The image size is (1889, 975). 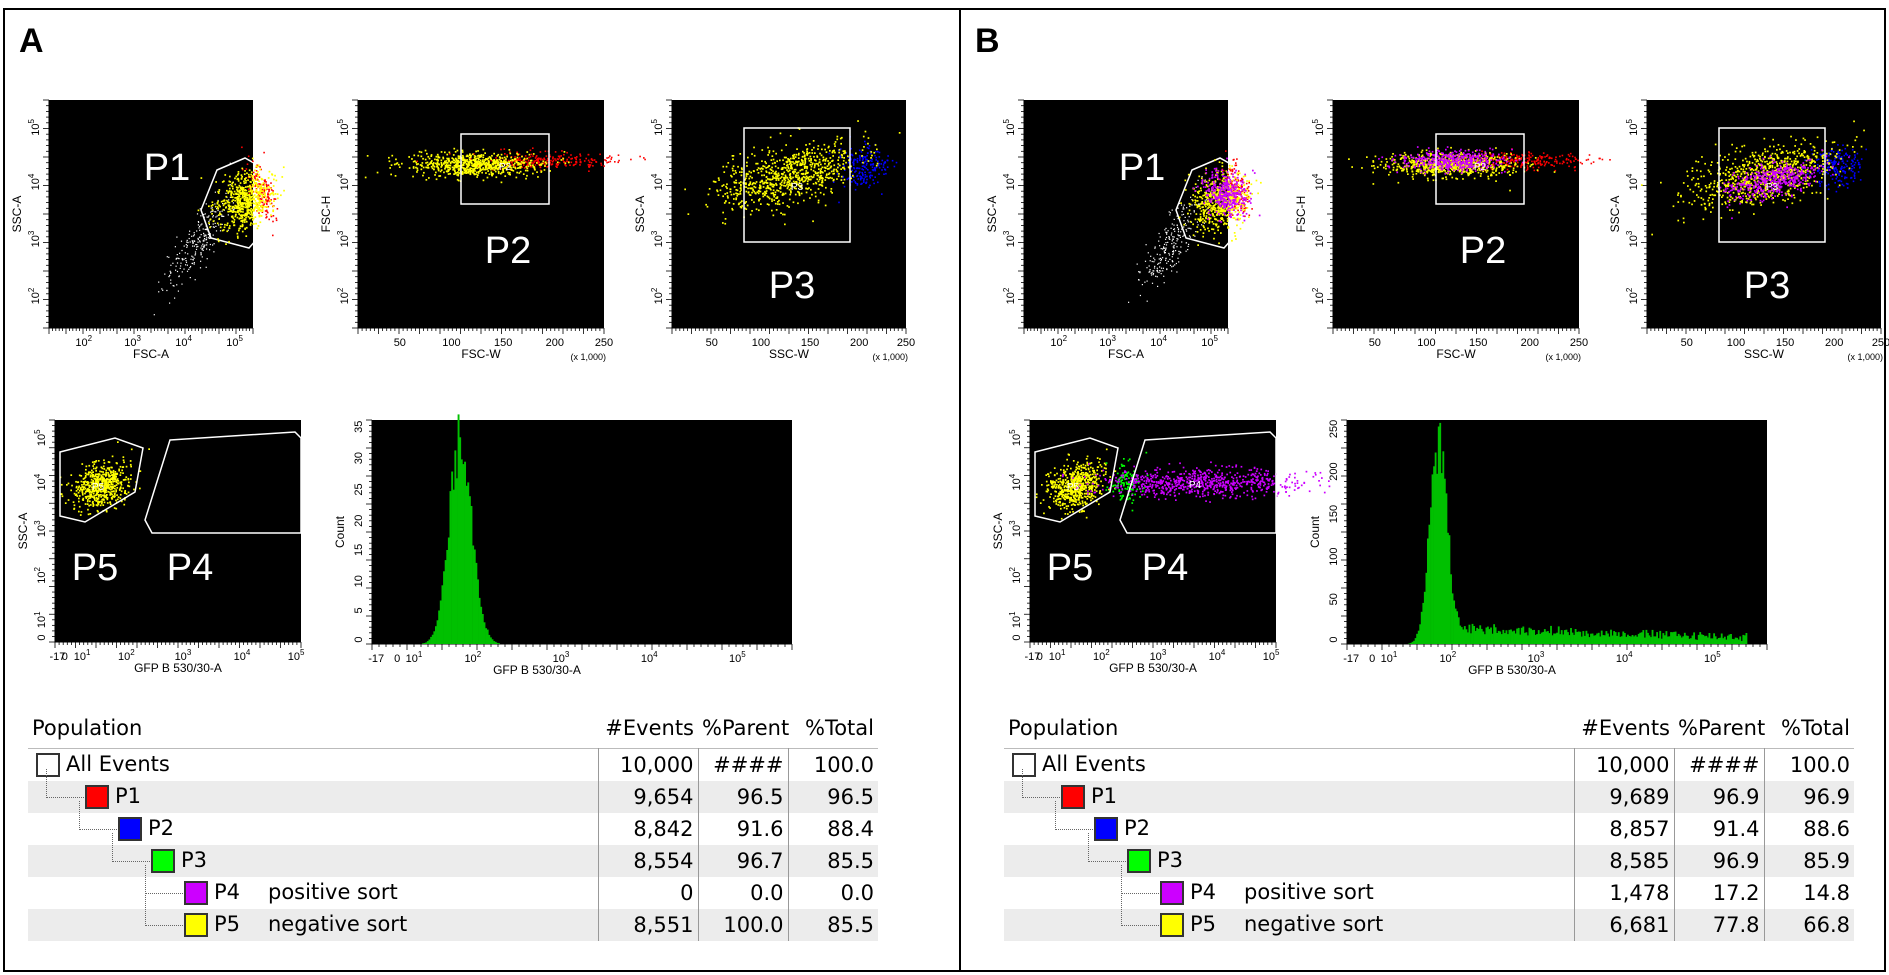 I want to click on tick-label: 35, so click(x=359, y=427).